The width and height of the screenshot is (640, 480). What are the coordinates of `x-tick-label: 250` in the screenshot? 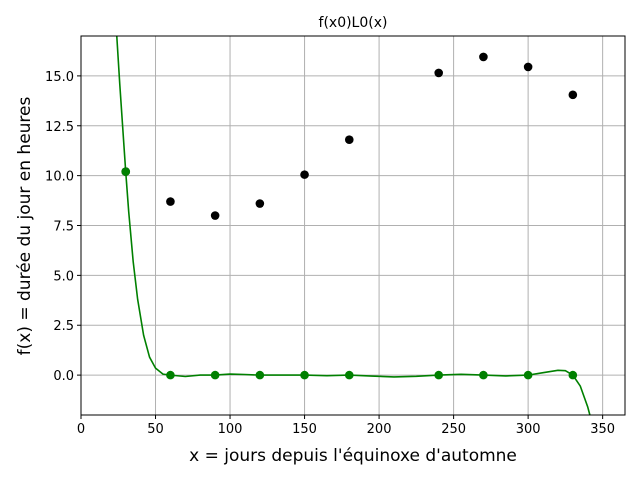 It's located at (453, 429).